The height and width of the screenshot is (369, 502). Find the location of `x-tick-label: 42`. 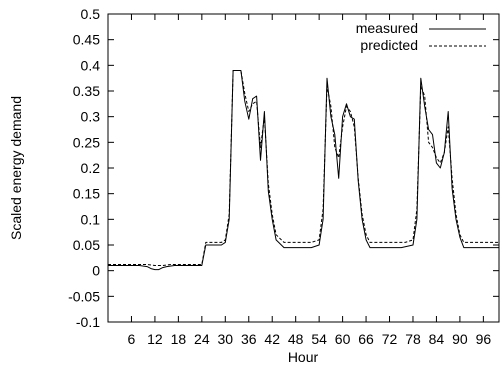

x-tick-label: 42 is located at coordinates (272, 339).